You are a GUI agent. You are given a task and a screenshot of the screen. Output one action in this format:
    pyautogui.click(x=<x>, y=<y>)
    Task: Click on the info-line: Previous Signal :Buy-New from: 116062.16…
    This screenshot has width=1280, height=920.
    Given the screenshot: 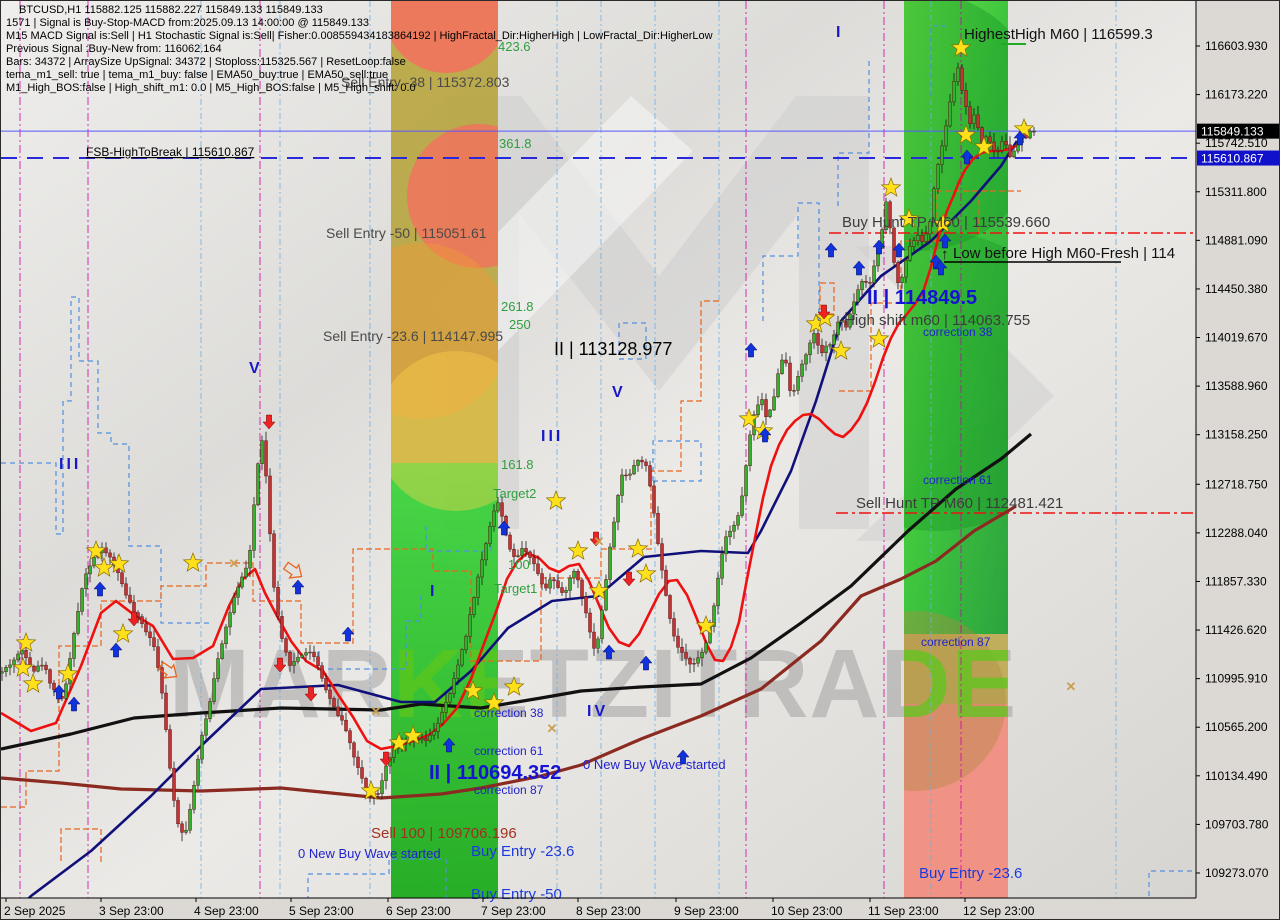 What is the action you would take?
    pyautogui.click(x=114, y=49)
    